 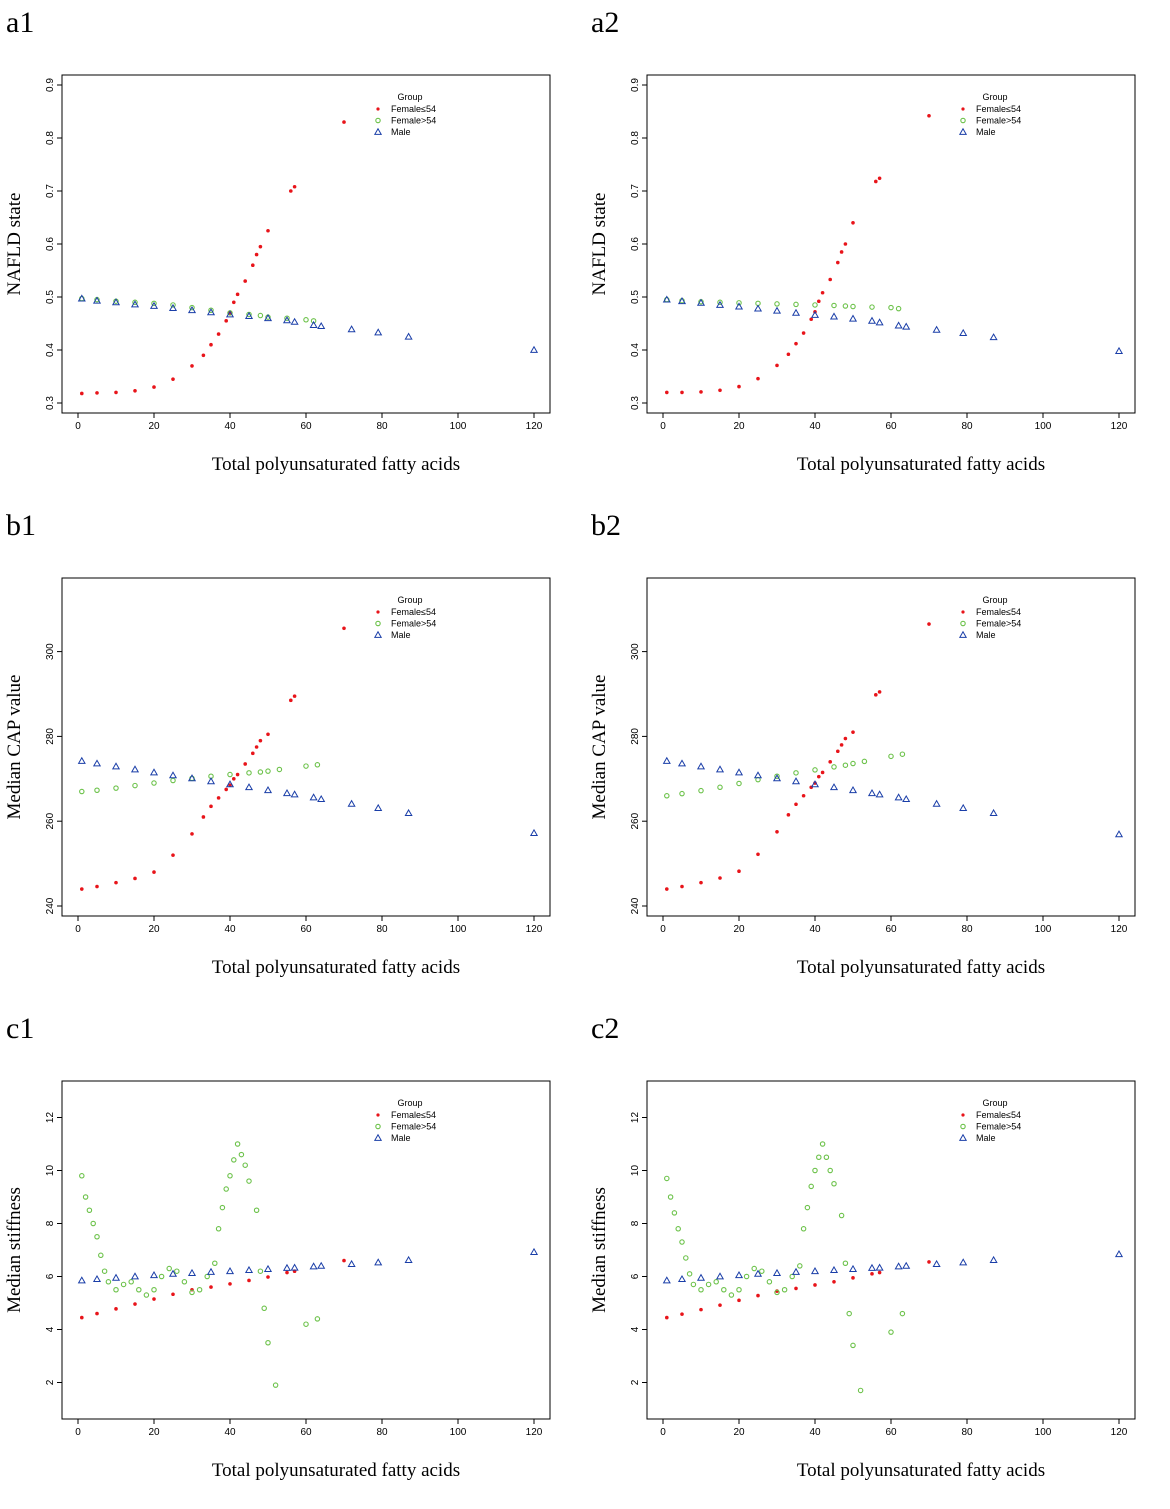 What do you see at coordinates (605, 22) in the screenshot?
I see `panel-label: a2` at bounding box center [605, 22].